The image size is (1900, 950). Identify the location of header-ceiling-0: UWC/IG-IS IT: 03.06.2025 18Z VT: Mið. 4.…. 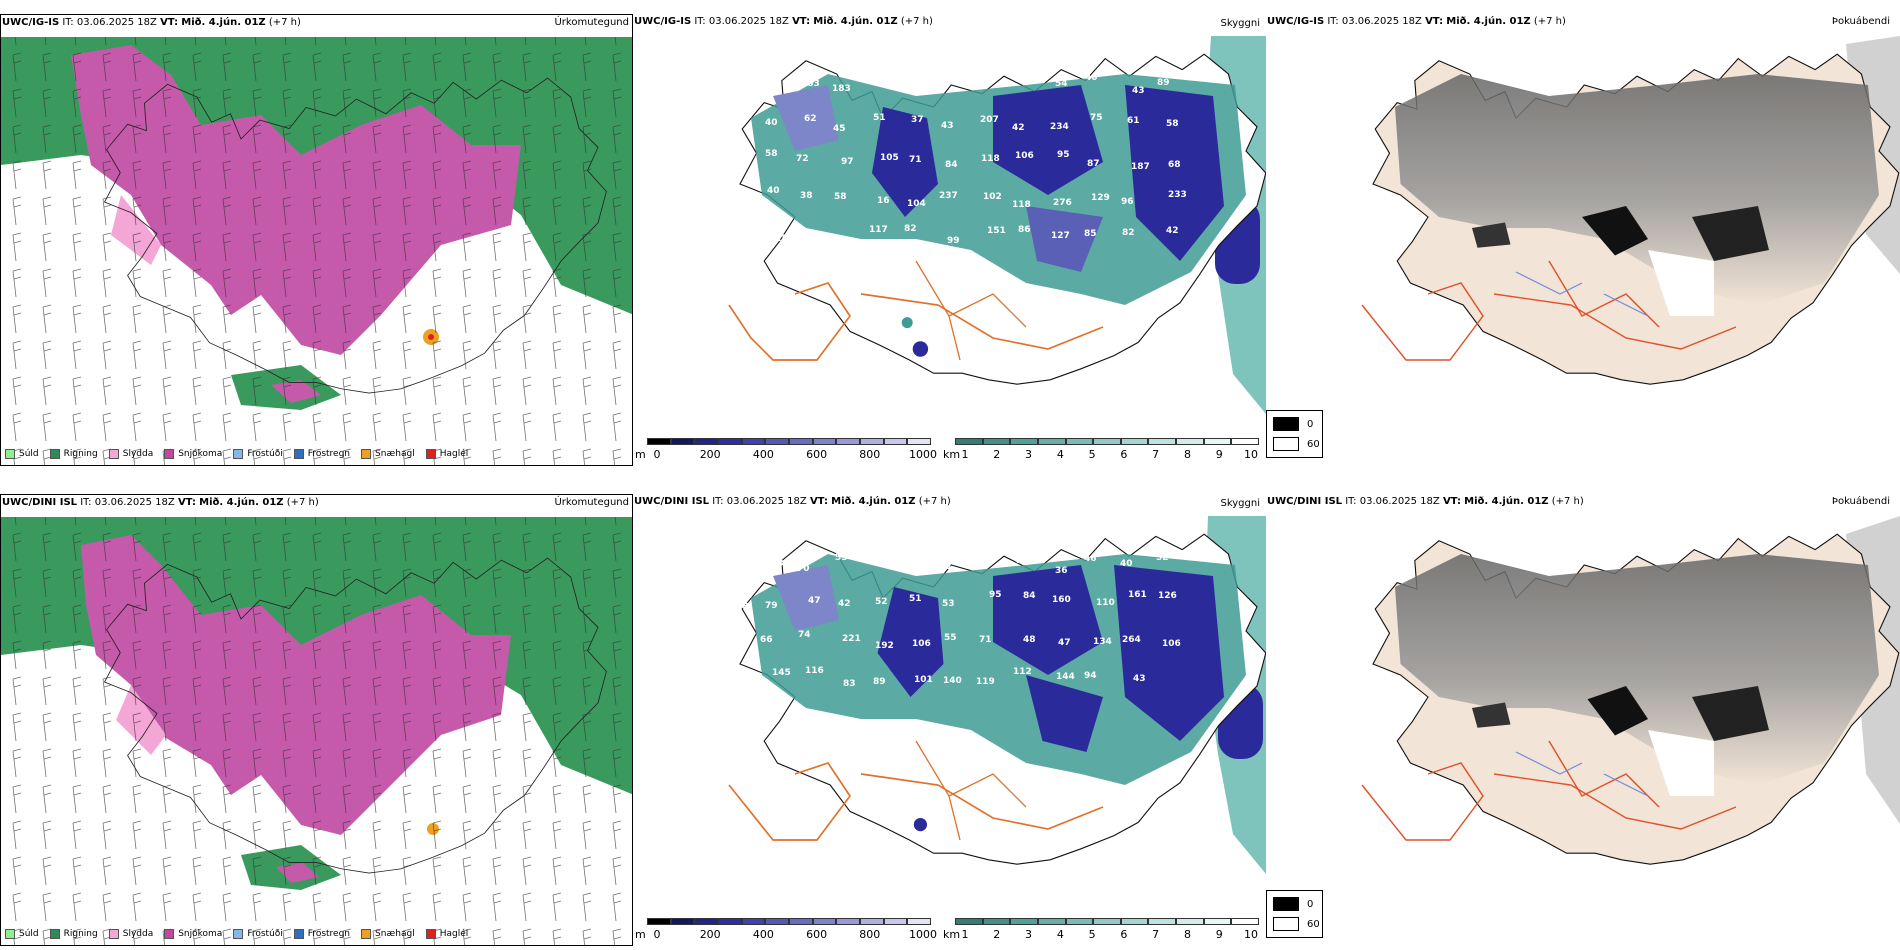
(783, 21).